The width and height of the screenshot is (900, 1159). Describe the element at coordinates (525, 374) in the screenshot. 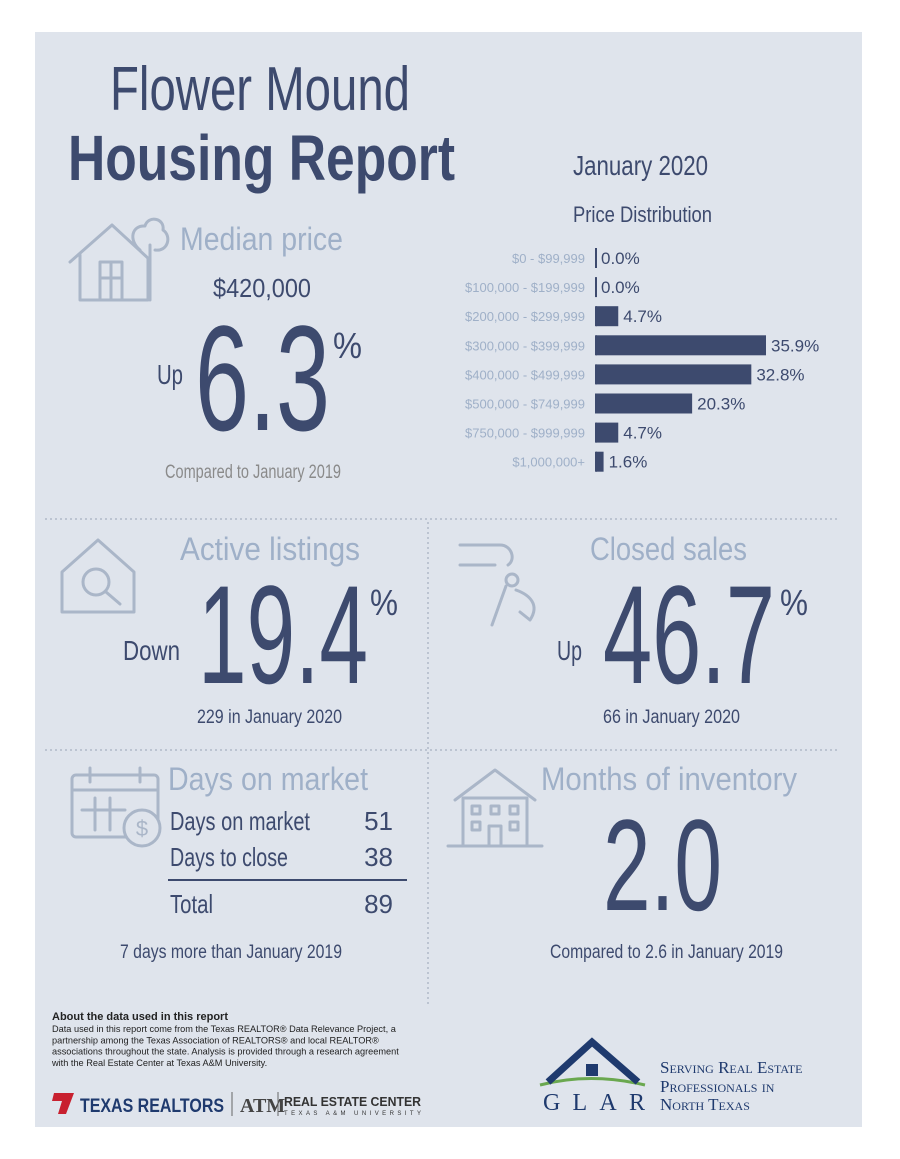

I see `category-label: $400,000 - $499,999` at that location.